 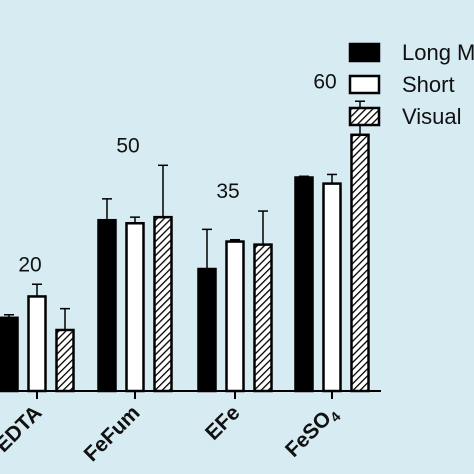 What do you see at coordinates (23, 429) in the screenshot?
I see `x-tick-label: EDTA` at bounding box center [23, 429].